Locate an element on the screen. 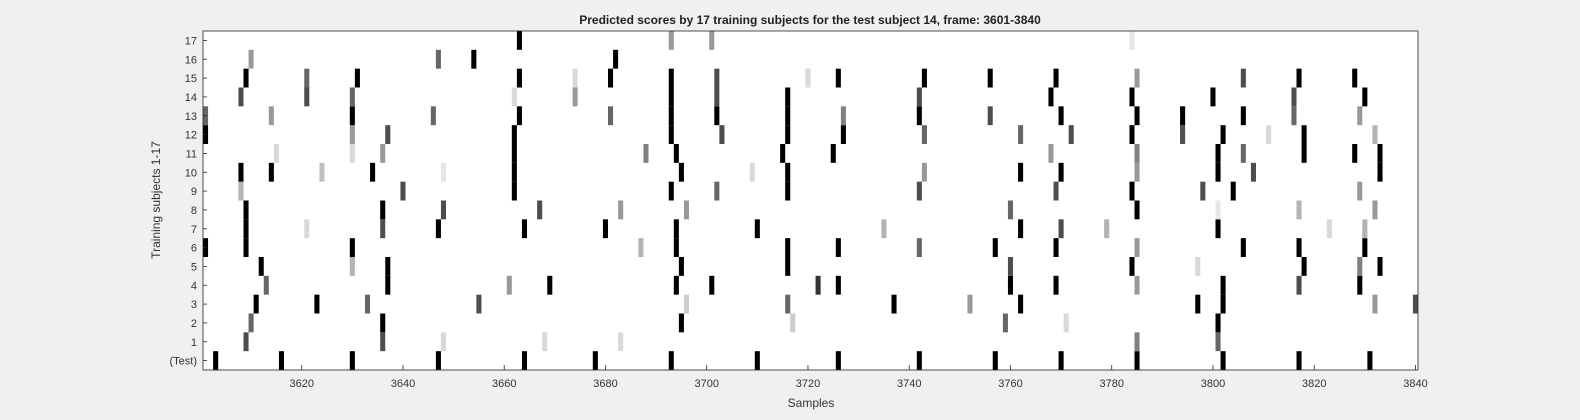 The image size is (1580, 420). x-tick-label: 3680 is located at coordinates (605, 384).